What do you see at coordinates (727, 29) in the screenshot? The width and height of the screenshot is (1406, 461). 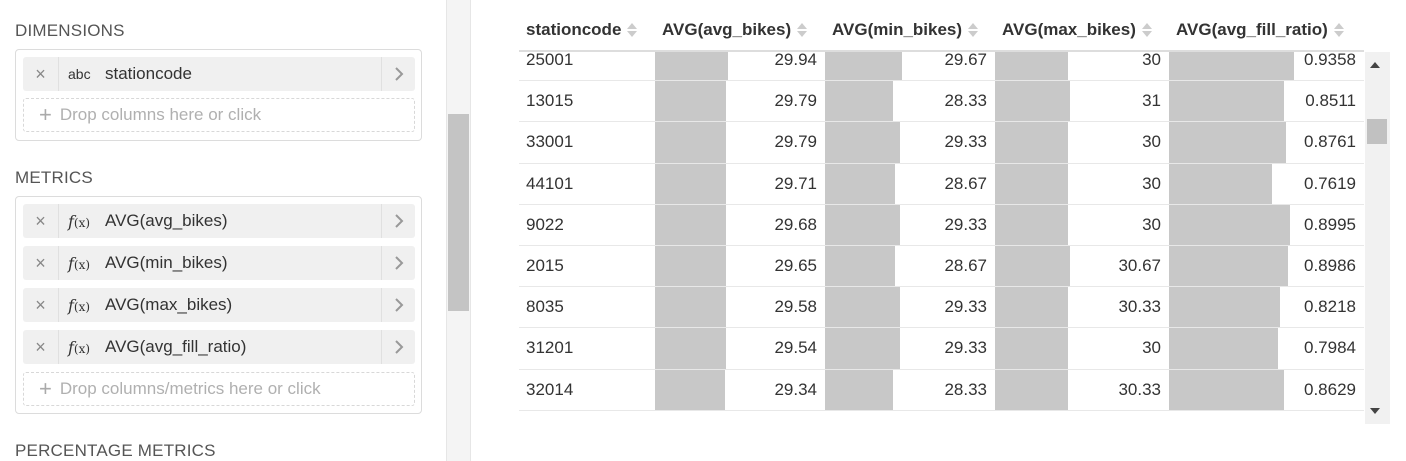 I see `column-header-label: AVG(avg_bikes)` at bounding box center [727, 29].